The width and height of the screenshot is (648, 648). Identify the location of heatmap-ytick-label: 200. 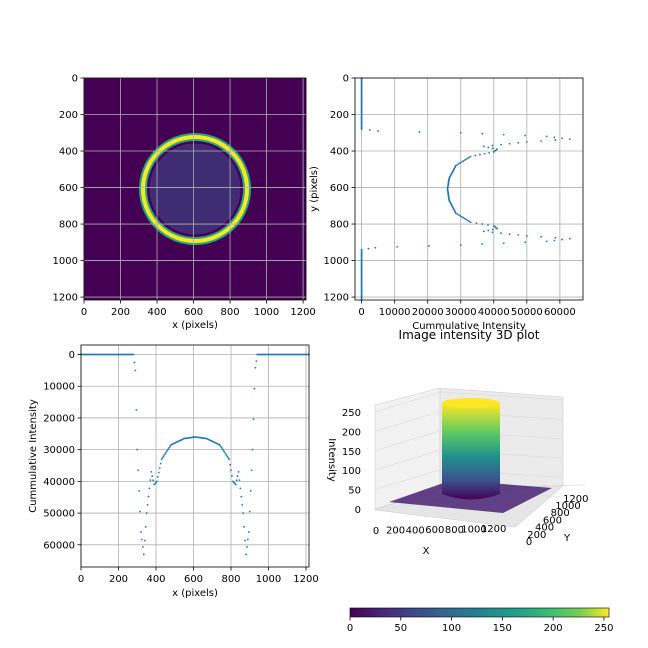
(68, 115).